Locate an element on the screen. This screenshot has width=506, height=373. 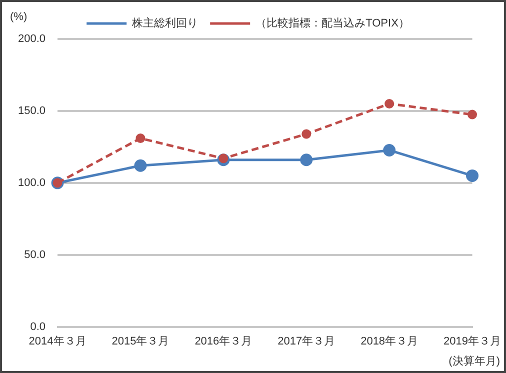
x-axis-title: (決算年月) is located at coordinates (474, 361).